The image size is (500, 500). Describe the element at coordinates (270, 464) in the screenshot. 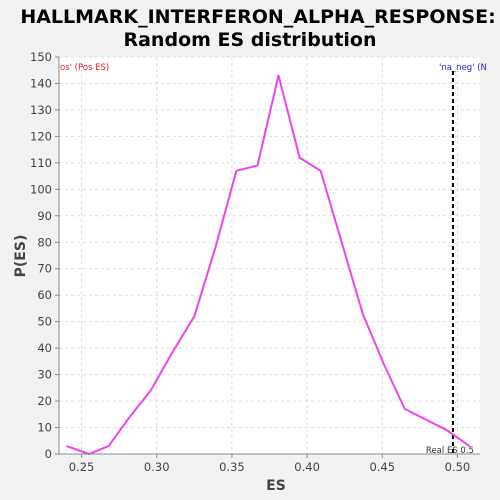

I see `x-axis-ticks: 0.25 0.30 0.35 0.40 0.45 0.50` at that location.